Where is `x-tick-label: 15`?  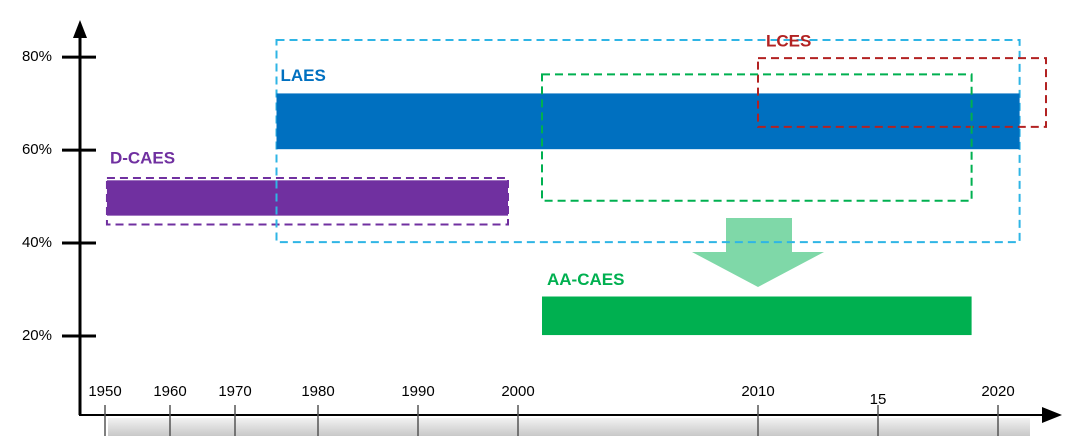
x-tick-label: 15 is located at coordinates (878, 399).